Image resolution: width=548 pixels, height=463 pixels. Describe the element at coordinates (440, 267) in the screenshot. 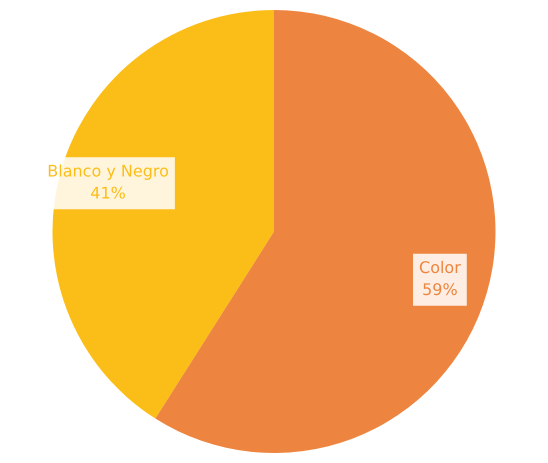

I see `slice-label: Color` at that location.